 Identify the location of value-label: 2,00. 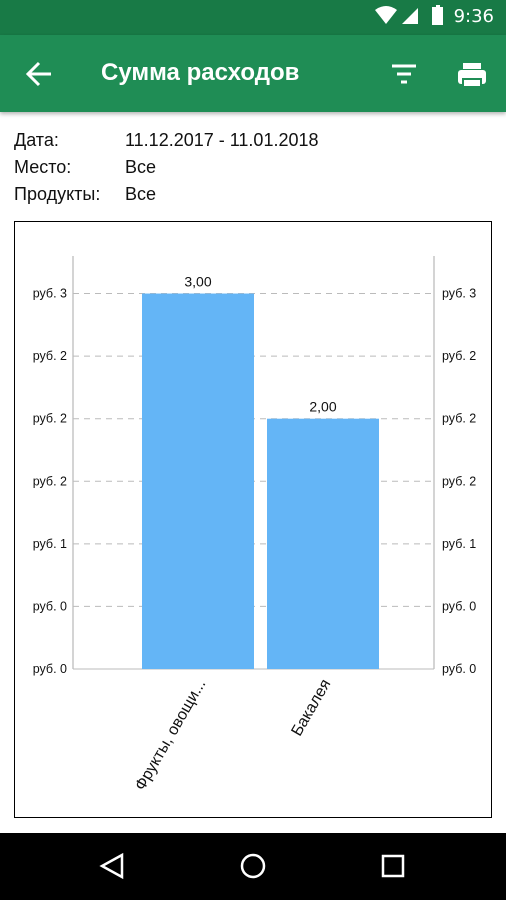
(322, 407).